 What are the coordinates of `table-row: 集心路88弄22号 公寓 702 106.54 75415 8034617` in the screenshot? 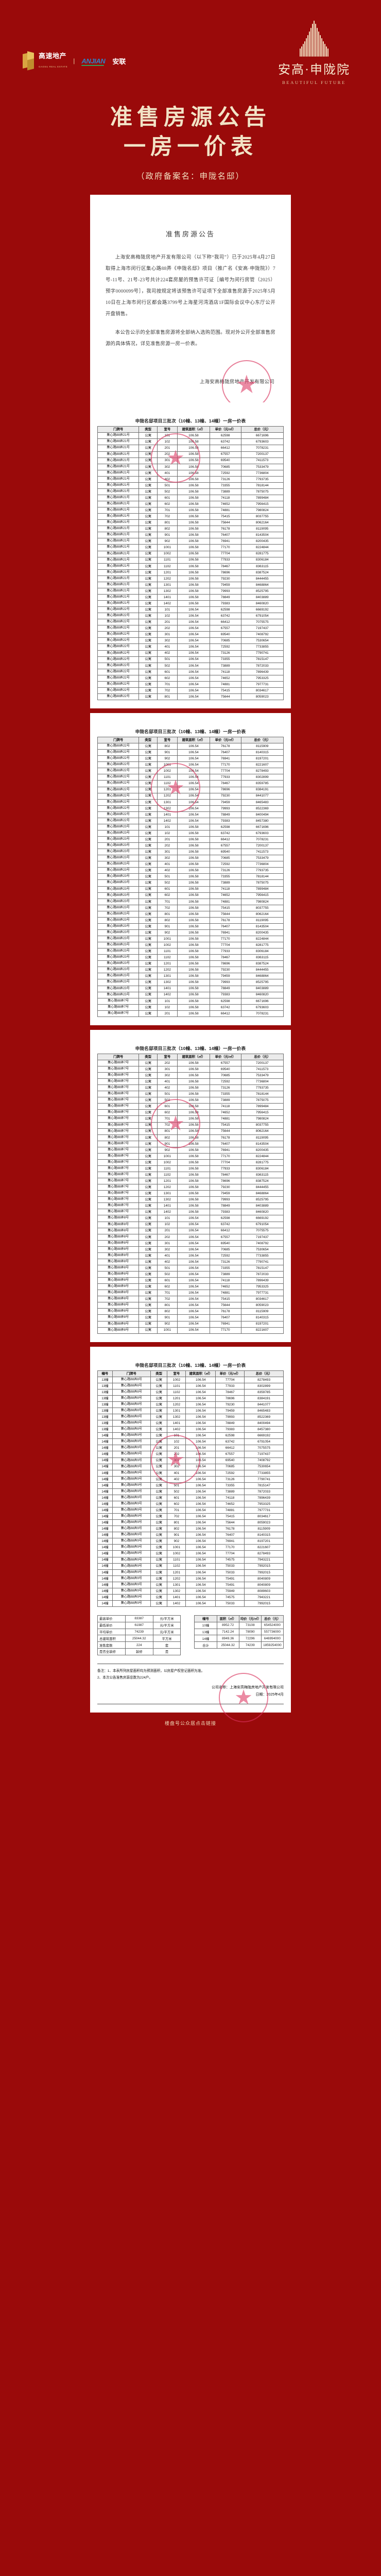 It's located at (190, 690).